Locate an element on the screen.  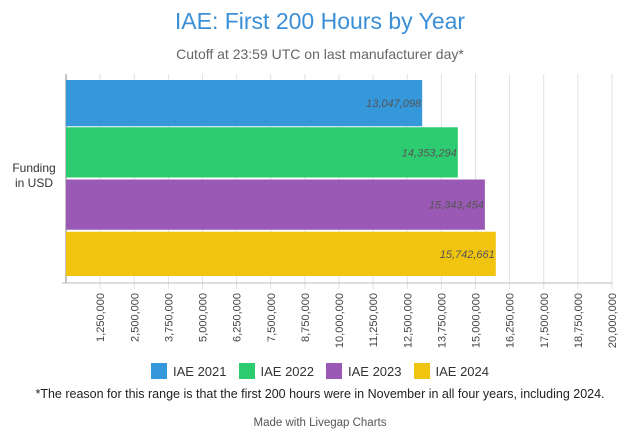
bar-iae-2024 is located at coordinates (281, 253).